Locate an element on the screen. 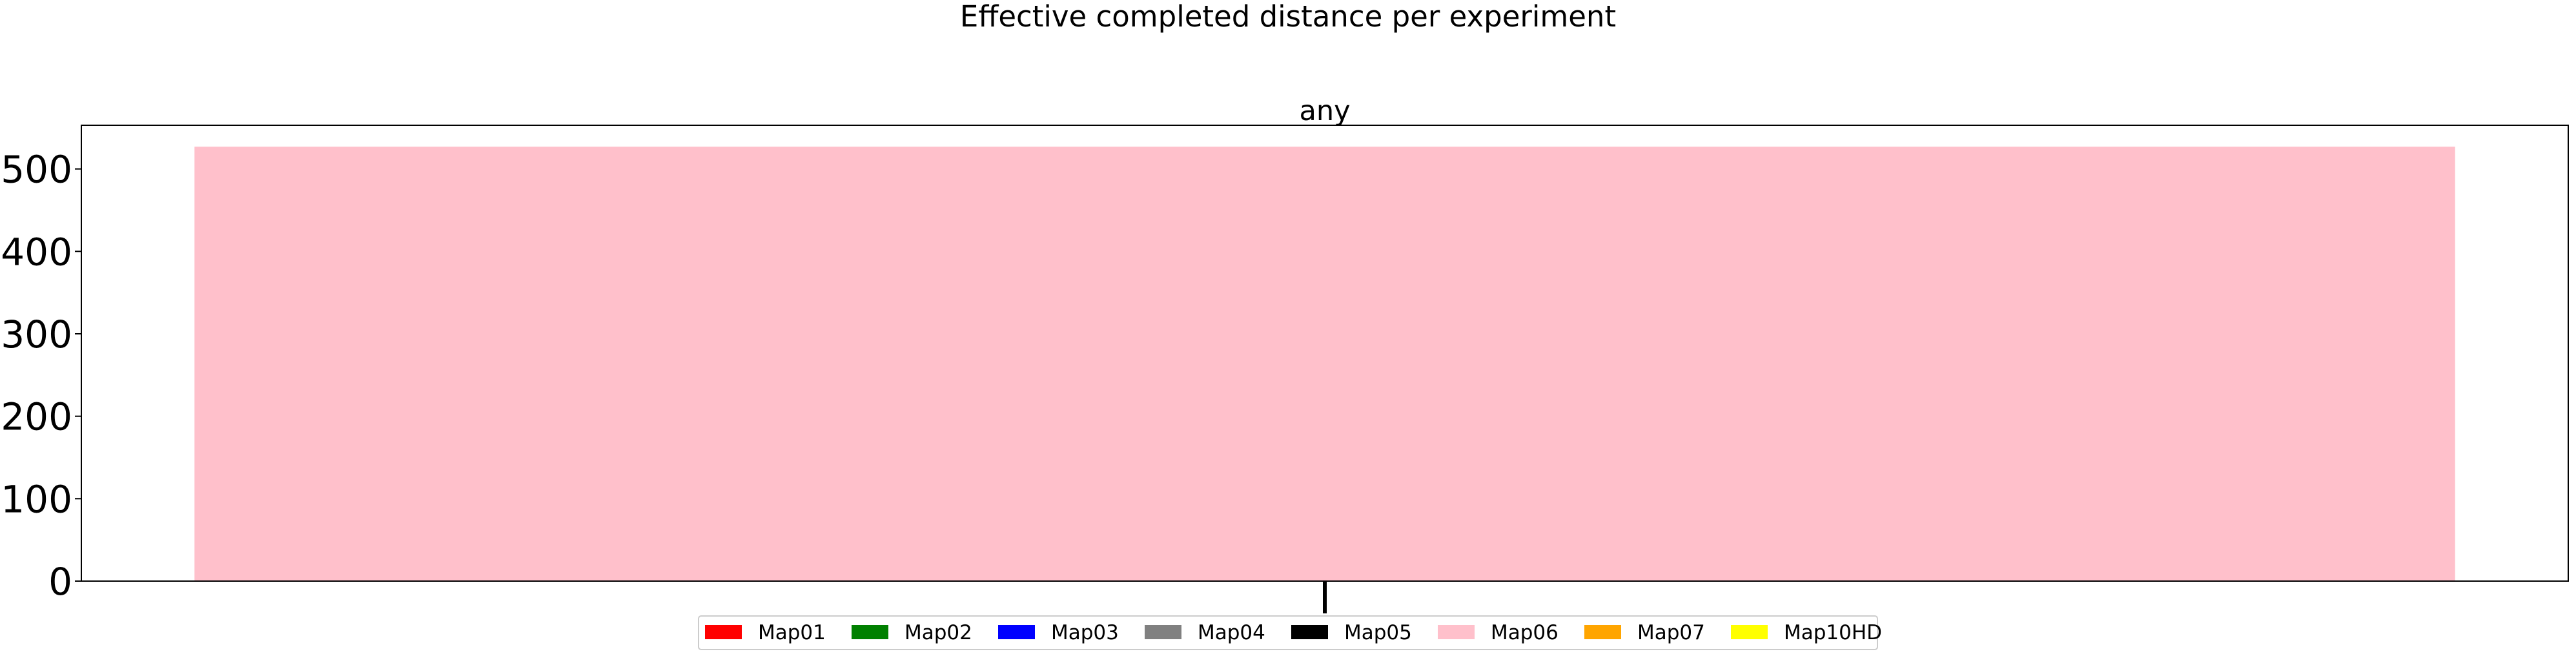  y-tick-label: 400 is located at coordinates (36, 252).